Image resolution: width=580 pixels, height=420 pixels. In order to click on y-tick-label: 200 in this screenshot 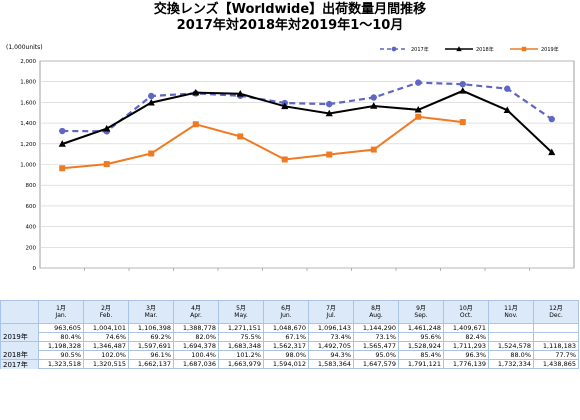, I will do `click(31, 248)`.